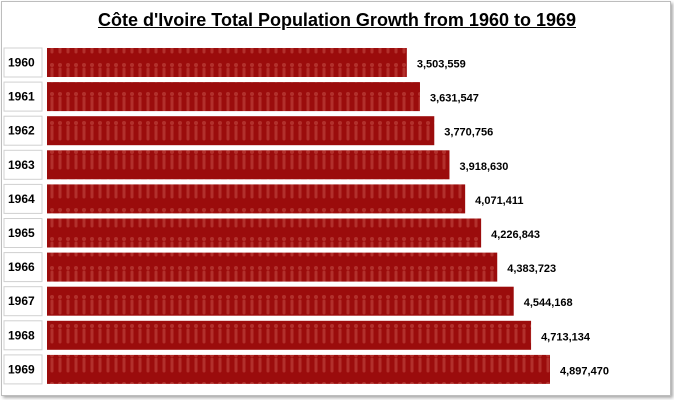  I want to click on category-label: 1969, so click(21, 369).